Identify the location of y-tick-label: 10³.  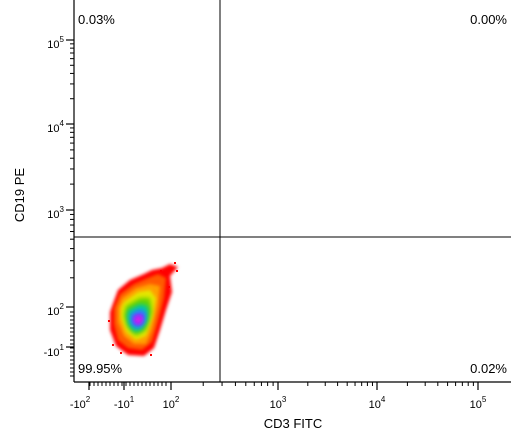
(55, 213).